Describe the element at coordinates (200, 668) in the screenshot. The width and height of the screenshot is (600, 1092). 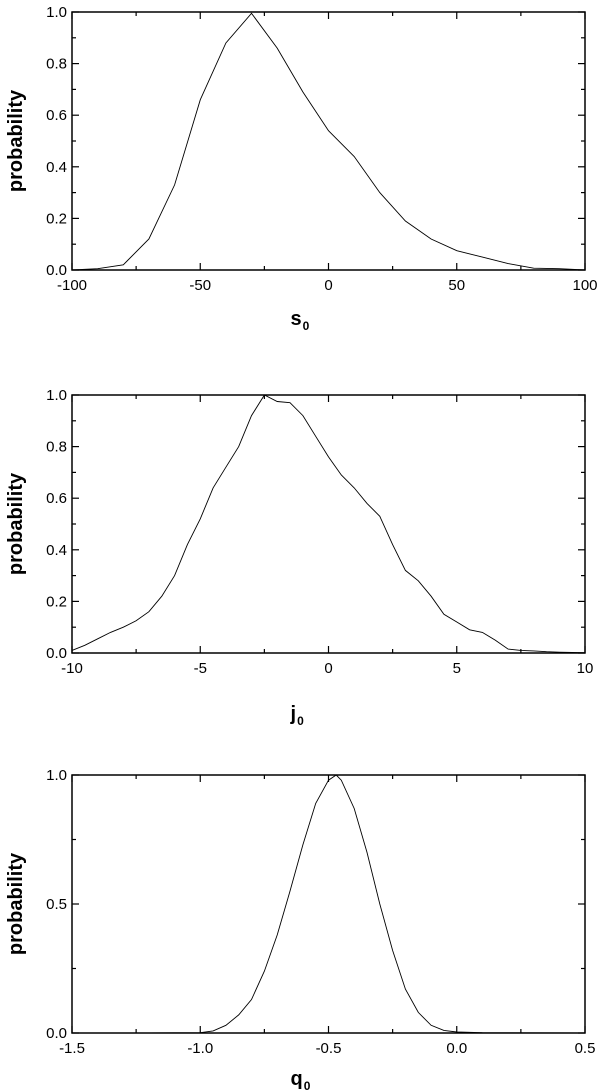
I see `x-tick-label: -5` at that location.